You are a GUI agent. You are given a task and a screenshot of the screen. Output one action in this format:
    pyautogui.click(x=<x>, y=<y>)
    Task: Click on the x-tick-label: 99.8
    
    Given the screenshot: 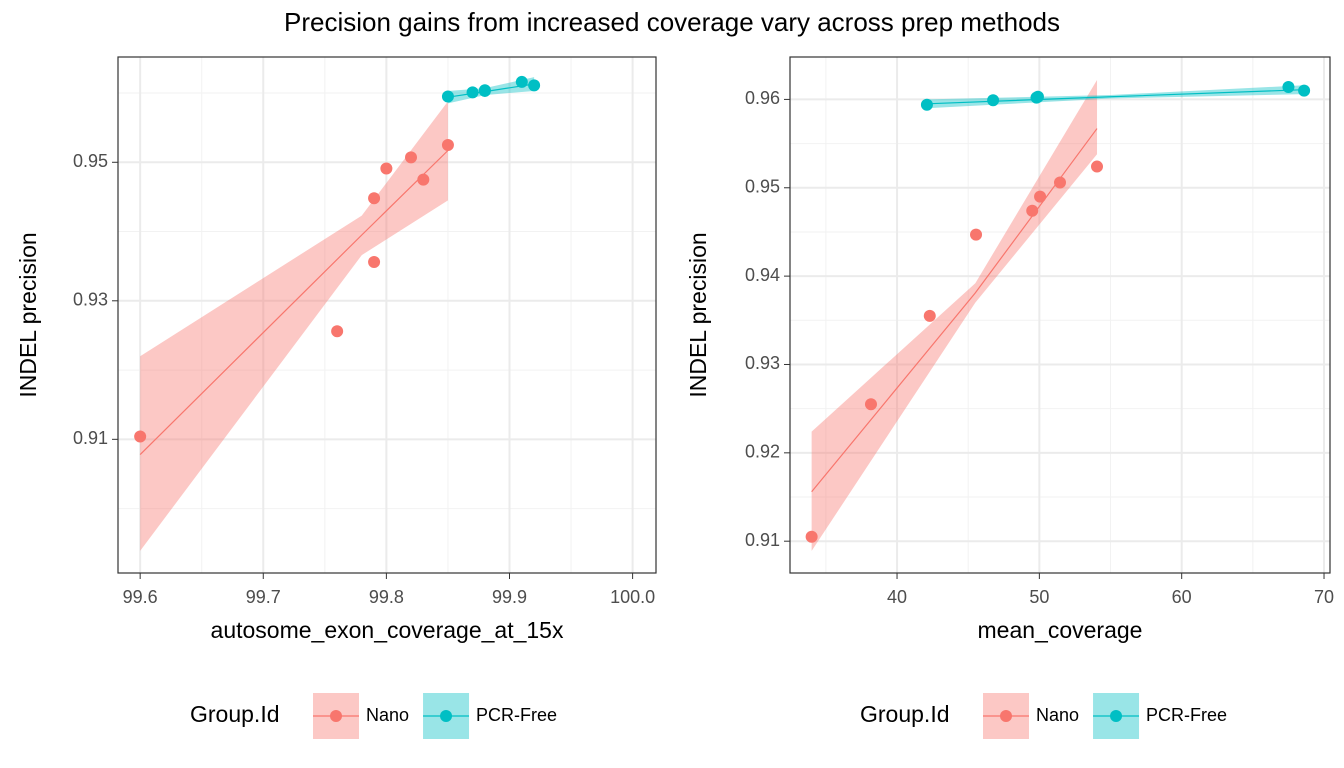 What is the action you would take?
    pyautogui.click(x=386, y=597)
    